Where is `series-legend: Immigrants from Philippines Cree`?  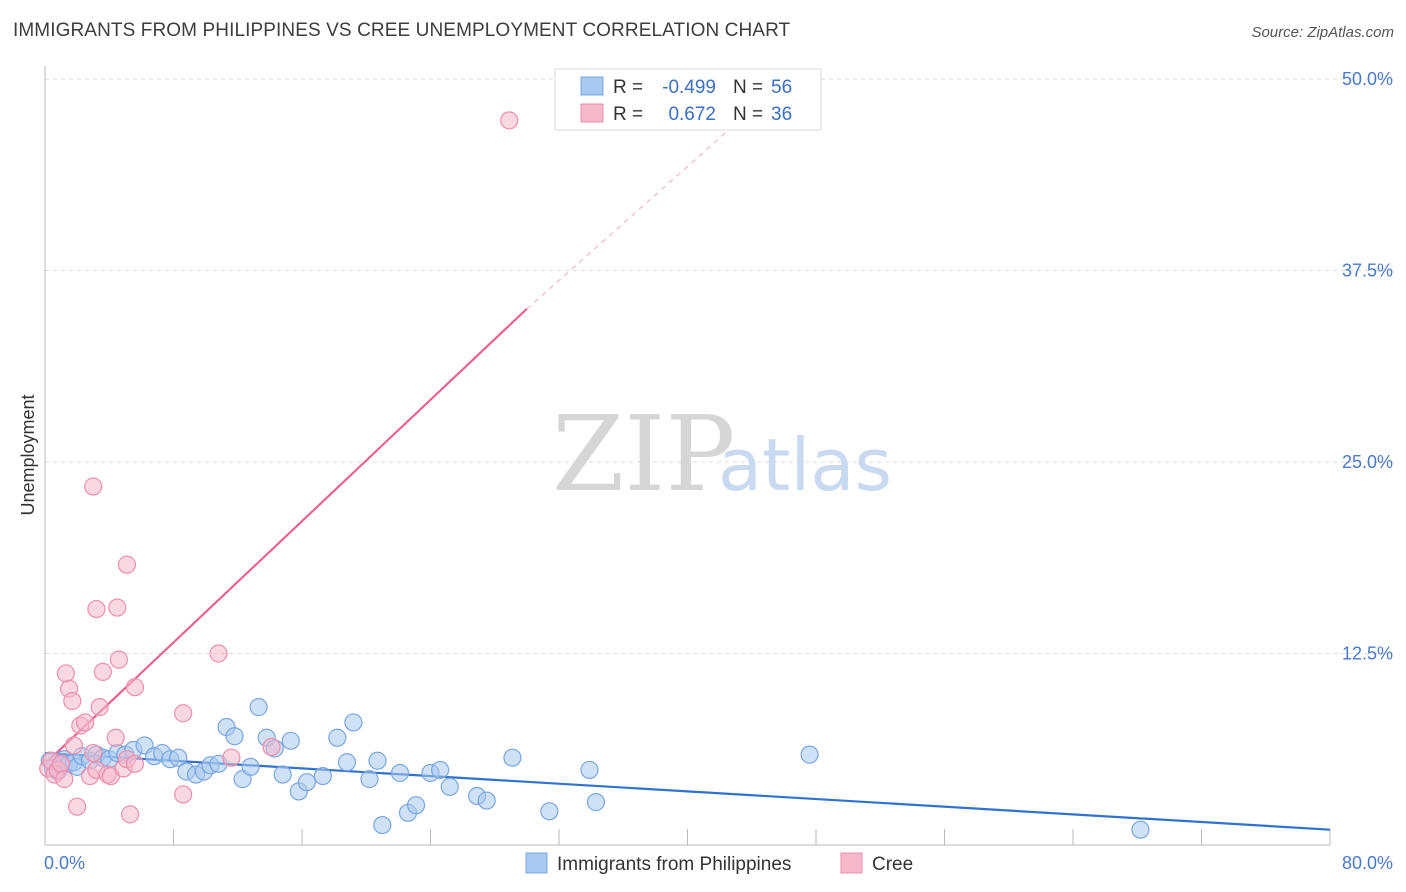 series-legend: Immigrants from Philippines Cree is located at coordinates (719, 863).